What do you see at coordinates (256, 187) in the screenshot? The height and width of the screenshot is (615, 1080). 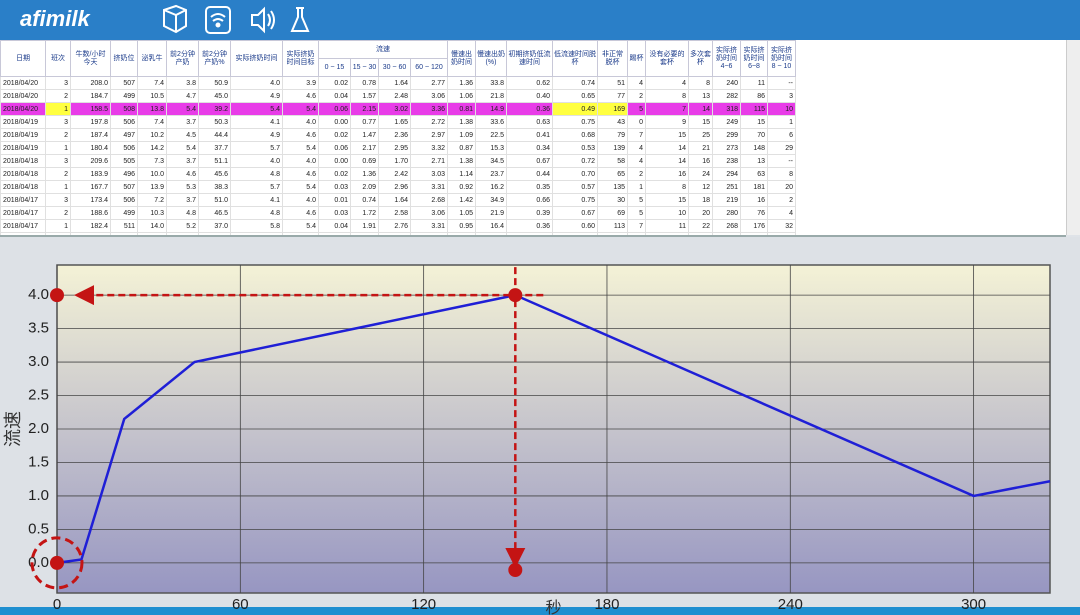 I see `table-cell: 5.7` at bounding box center [256, 187].